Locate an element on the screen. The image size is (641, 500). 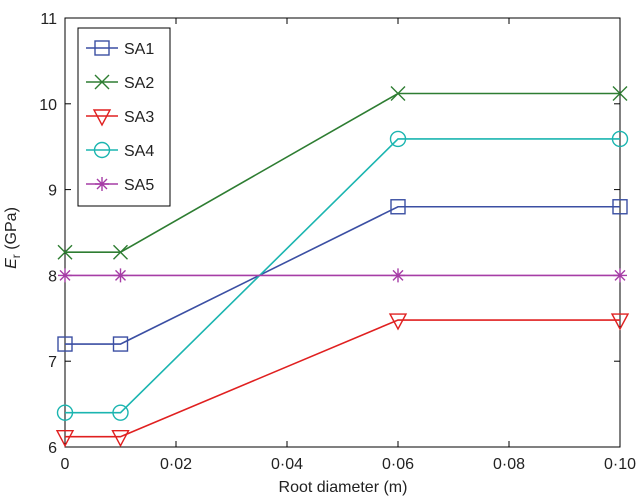
legend-label: SA2 is located at coordinates (139, 83).